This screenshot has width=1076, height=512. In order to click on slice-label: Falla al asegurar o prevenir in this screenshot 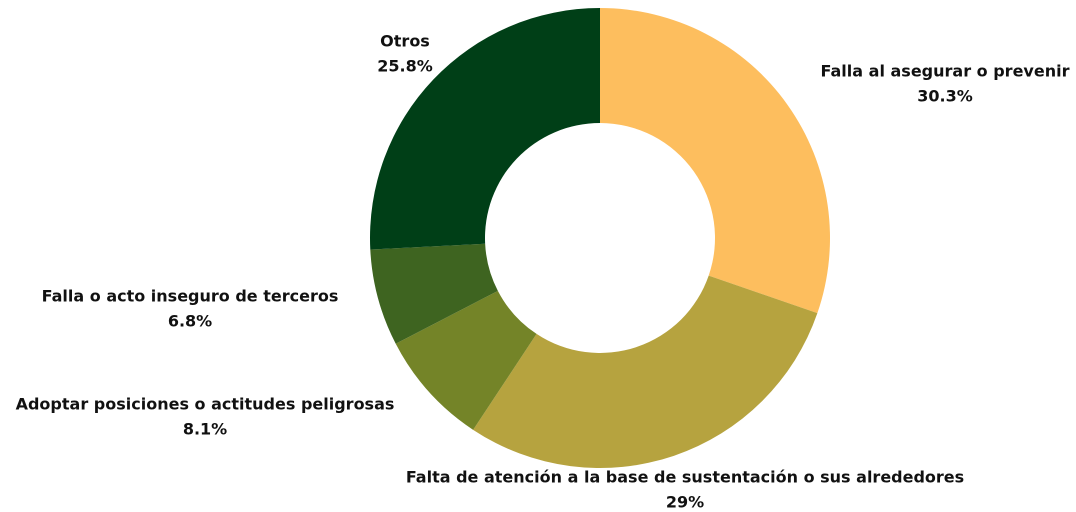, I will do `click(945, 71)`.